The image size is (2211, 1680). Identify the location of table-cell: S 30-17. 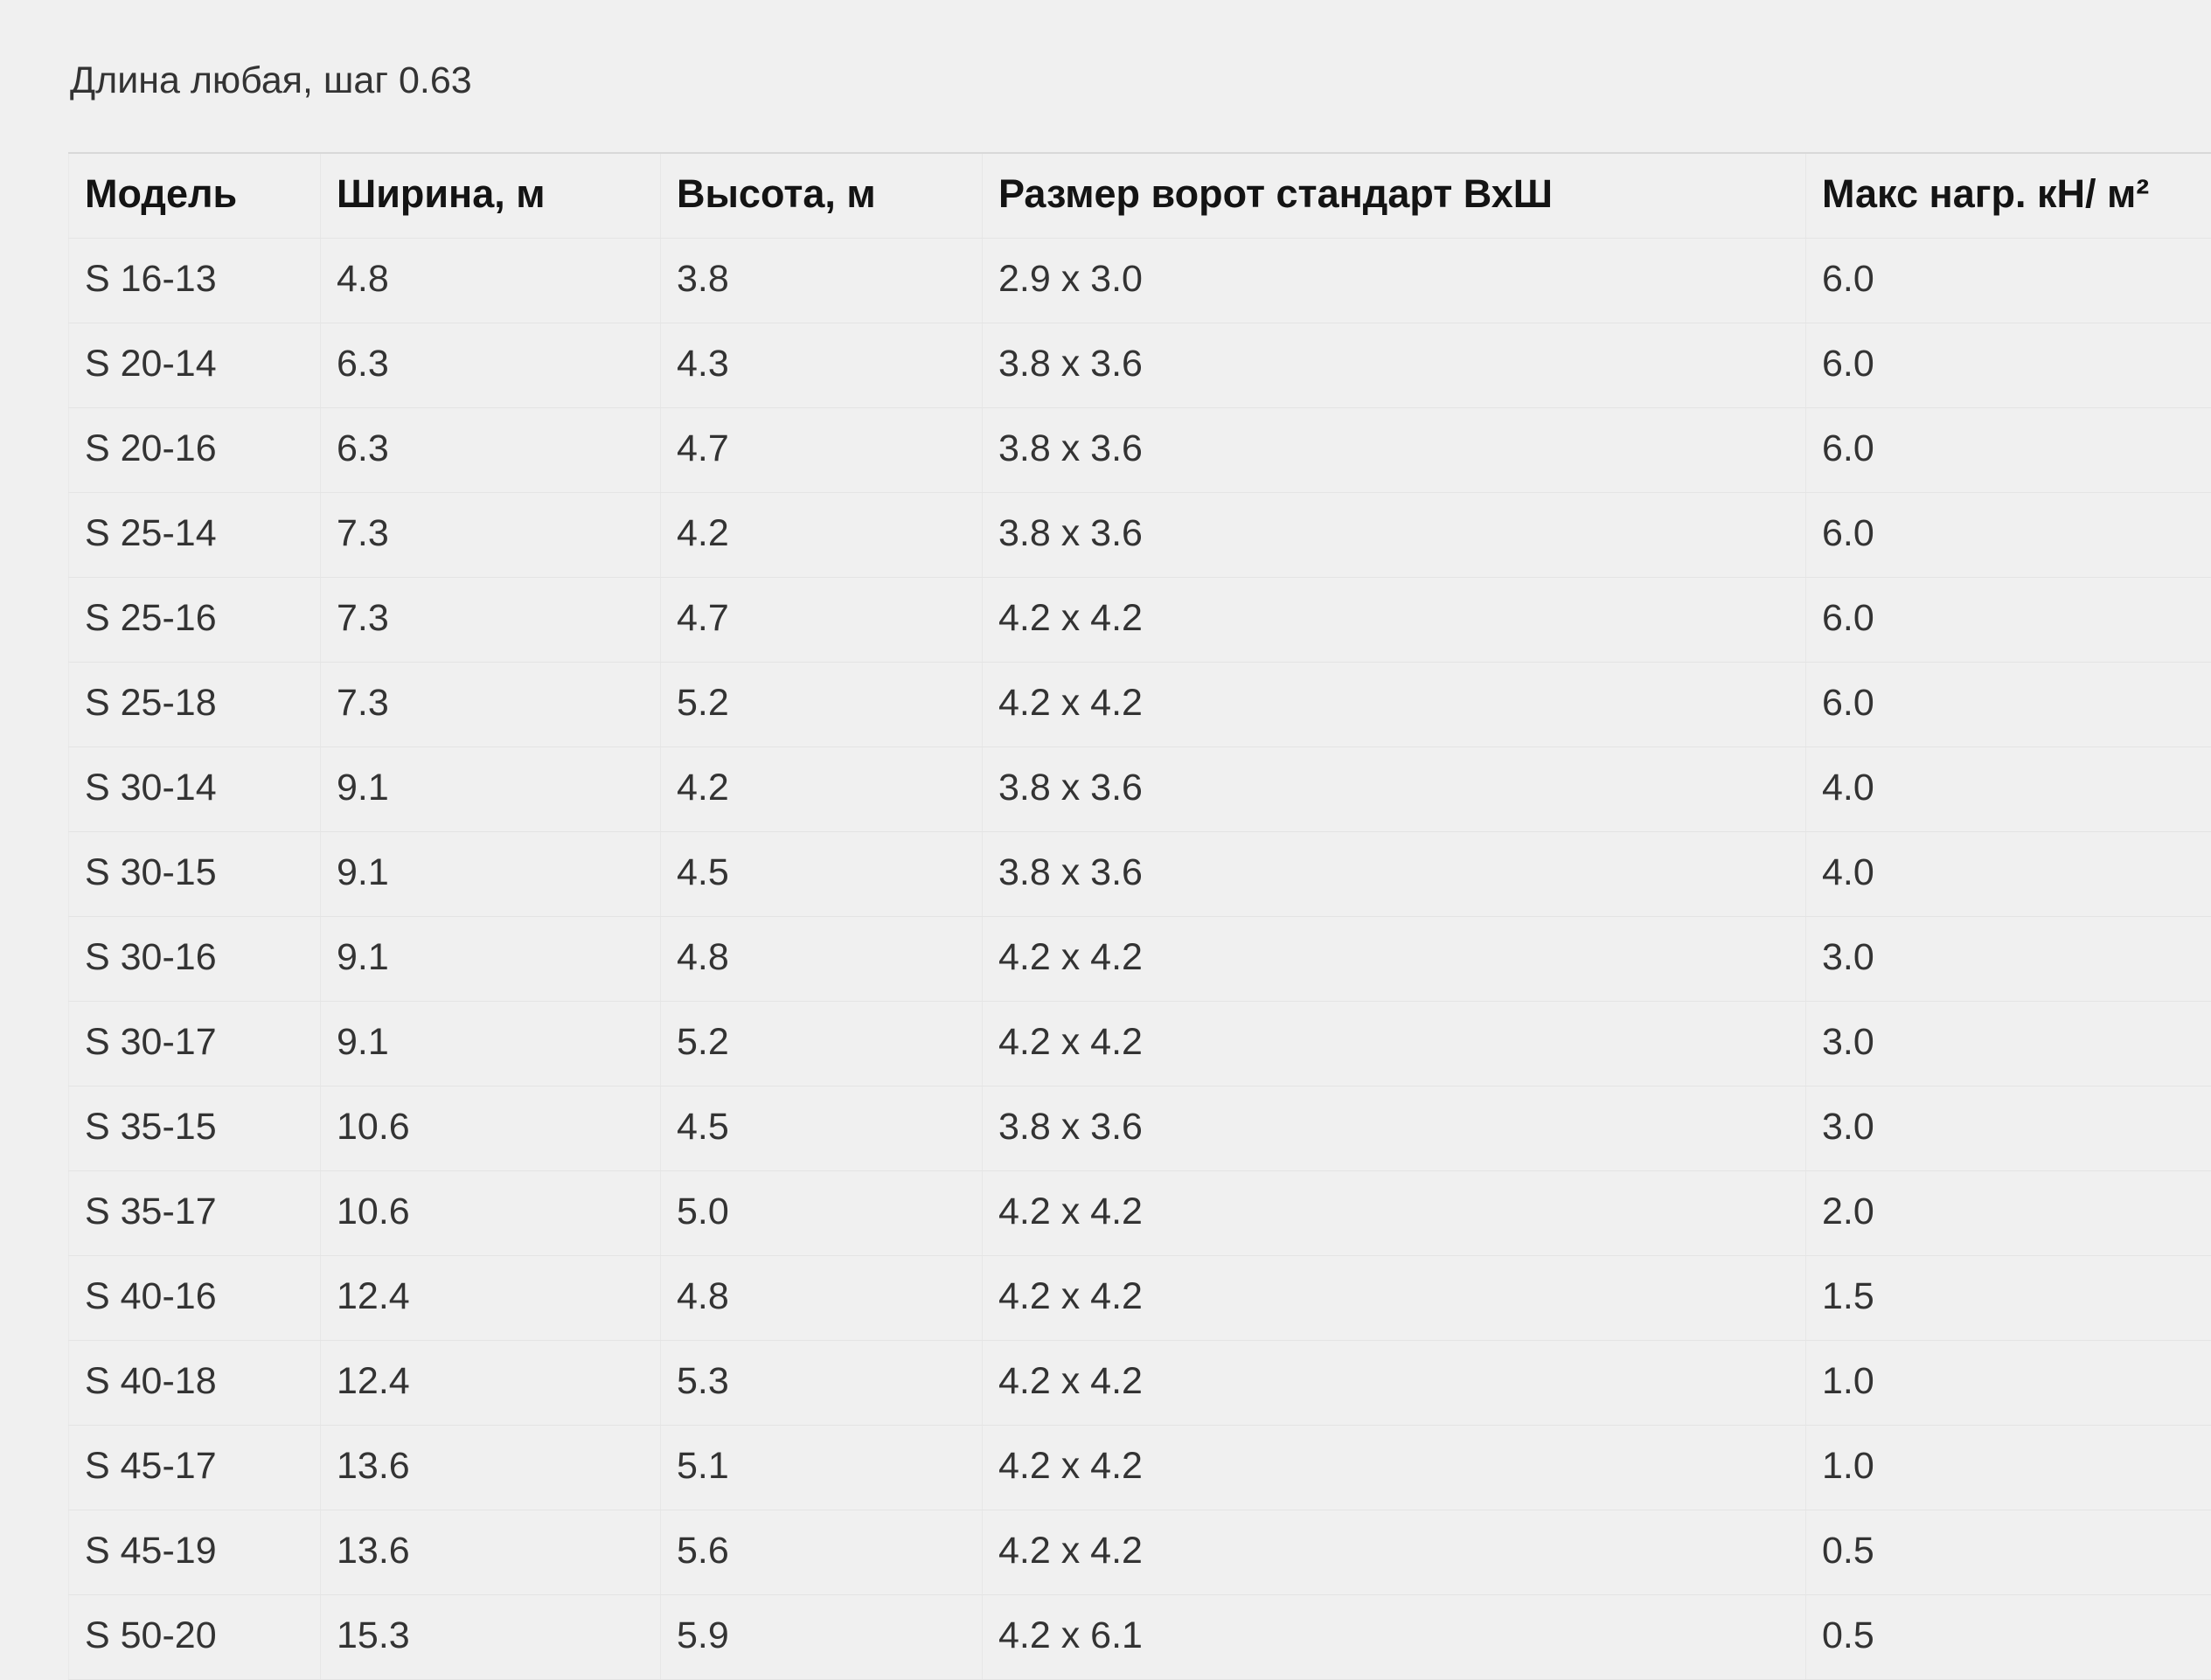
(195, 1044).